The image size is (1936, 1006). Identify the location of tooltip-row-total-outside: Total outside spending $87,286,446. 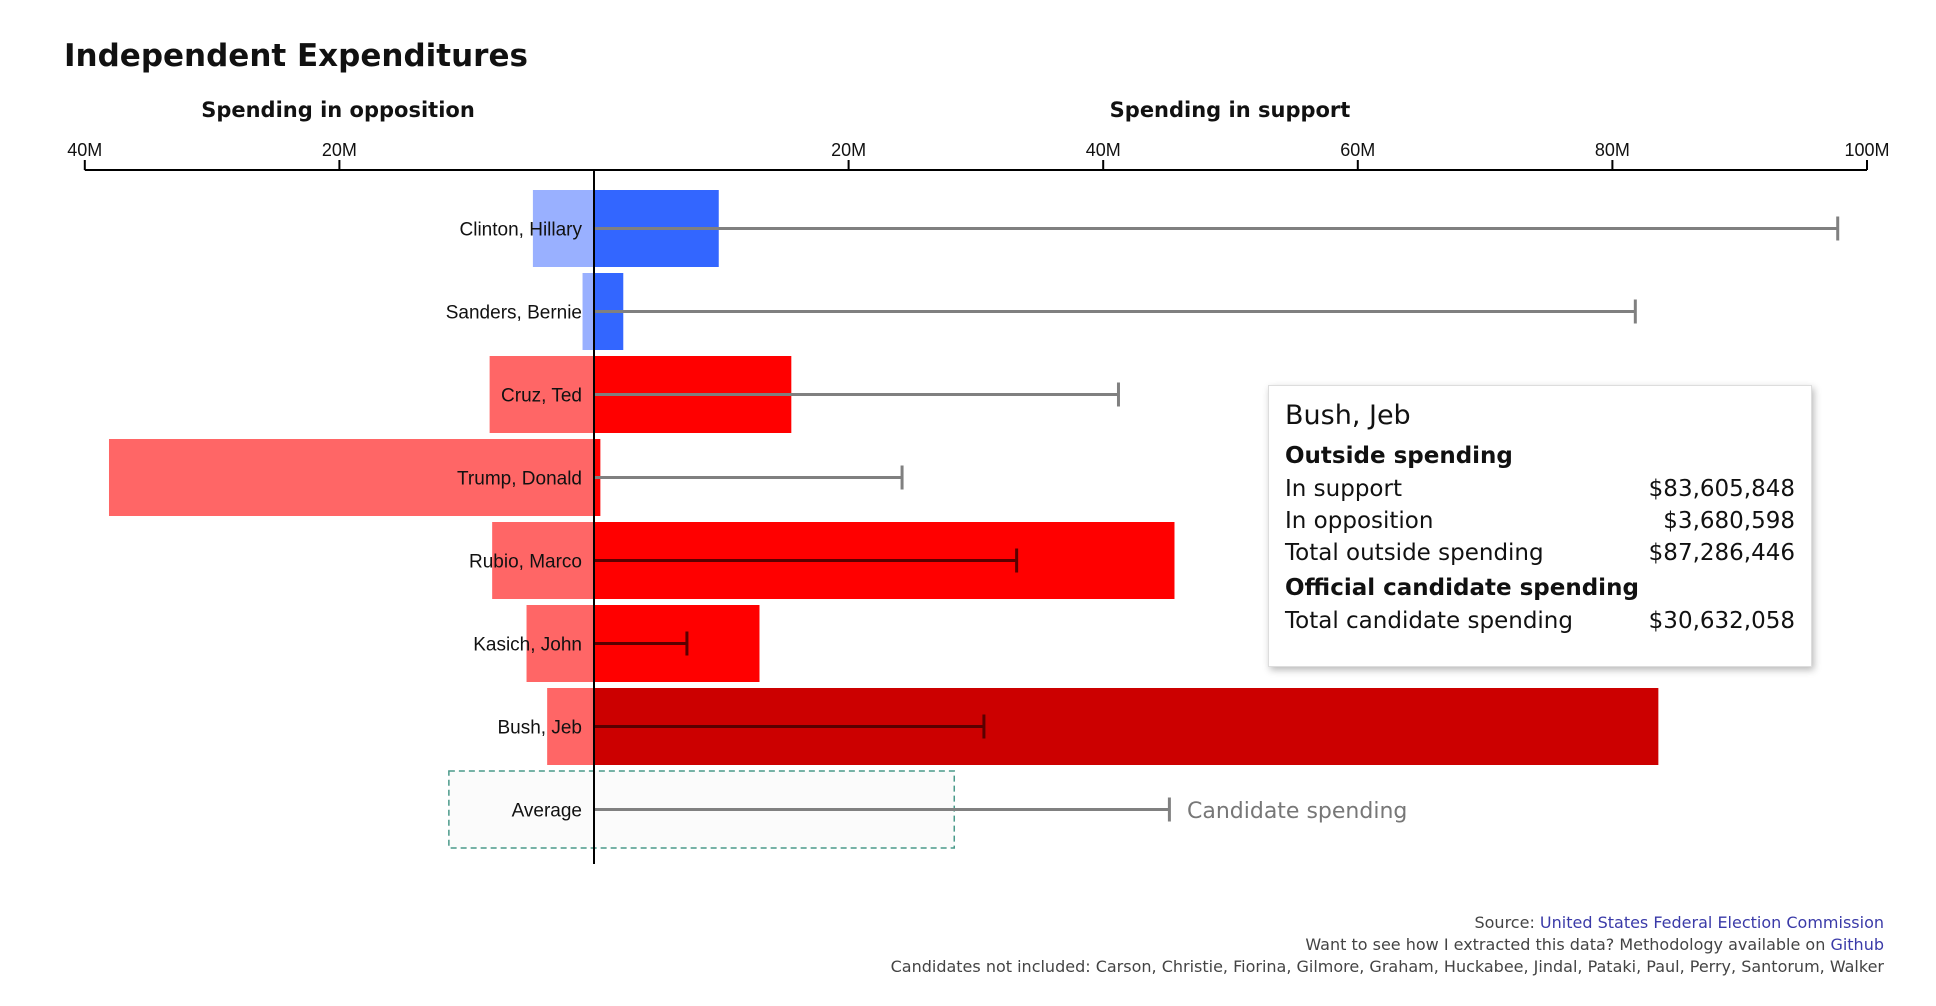
(1540, 553).